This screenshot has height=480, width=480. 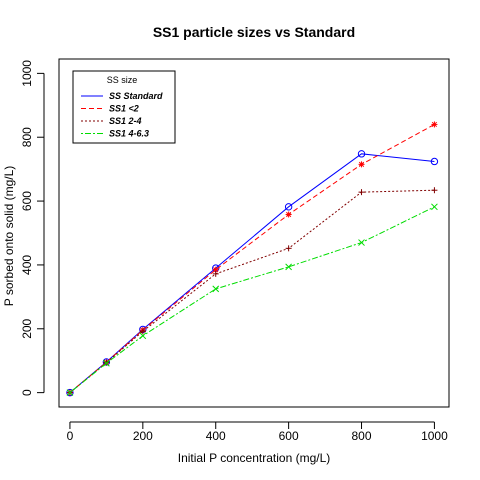 I want to click on x-tick-label: 400, so click(x=216, y=436).